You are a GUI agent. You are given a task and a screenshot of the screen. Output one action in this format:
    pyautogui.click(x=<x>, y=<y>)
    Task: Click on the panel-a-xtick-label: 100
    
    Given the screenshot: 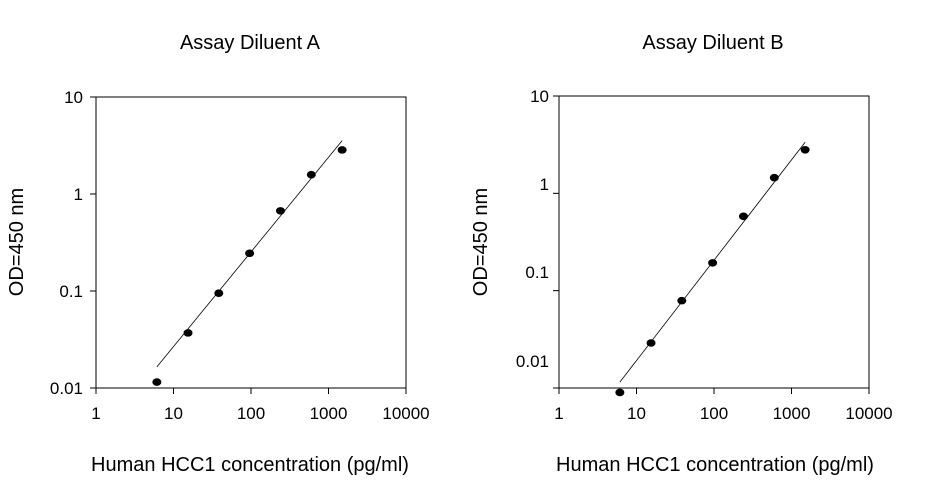 What is the action you would take?
    pyautogui.click(x=251, y=413)
    